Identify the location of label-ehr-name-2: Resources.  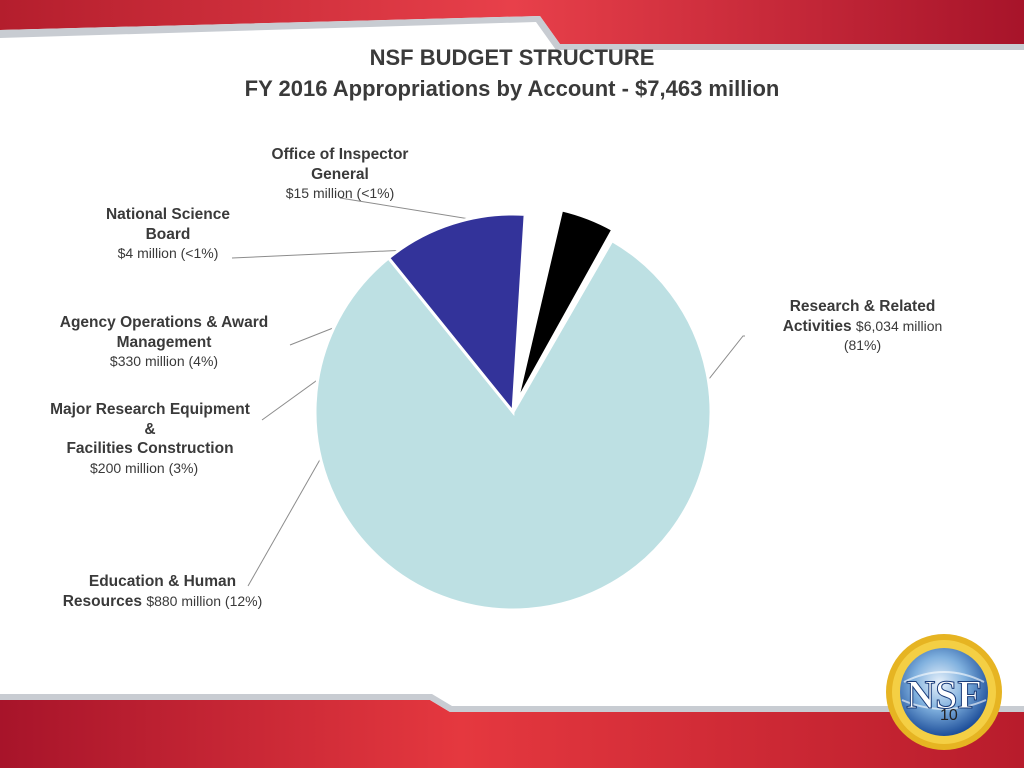
(102, 601).